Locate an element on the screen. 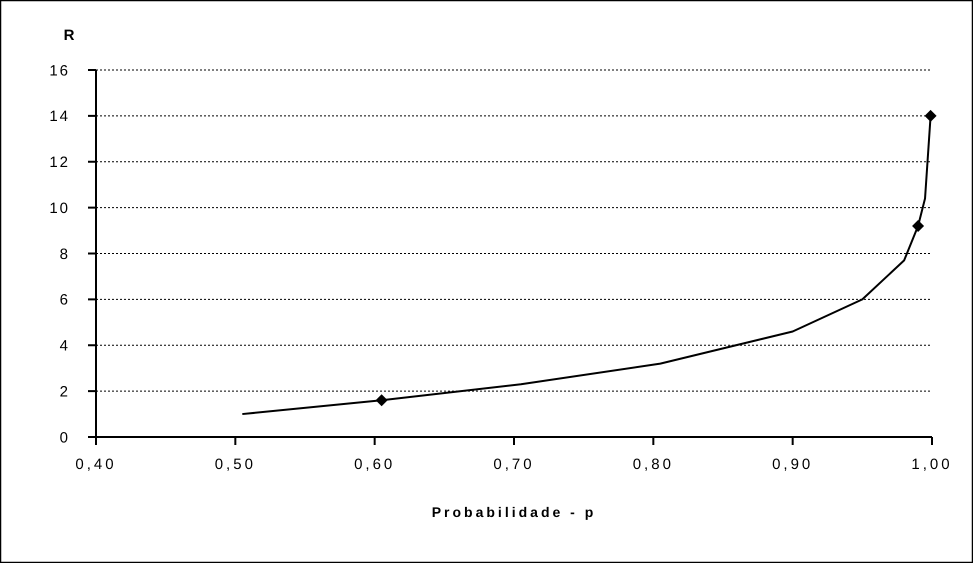  x-tick-label: 0,60 is located at coordinates (375, 464).